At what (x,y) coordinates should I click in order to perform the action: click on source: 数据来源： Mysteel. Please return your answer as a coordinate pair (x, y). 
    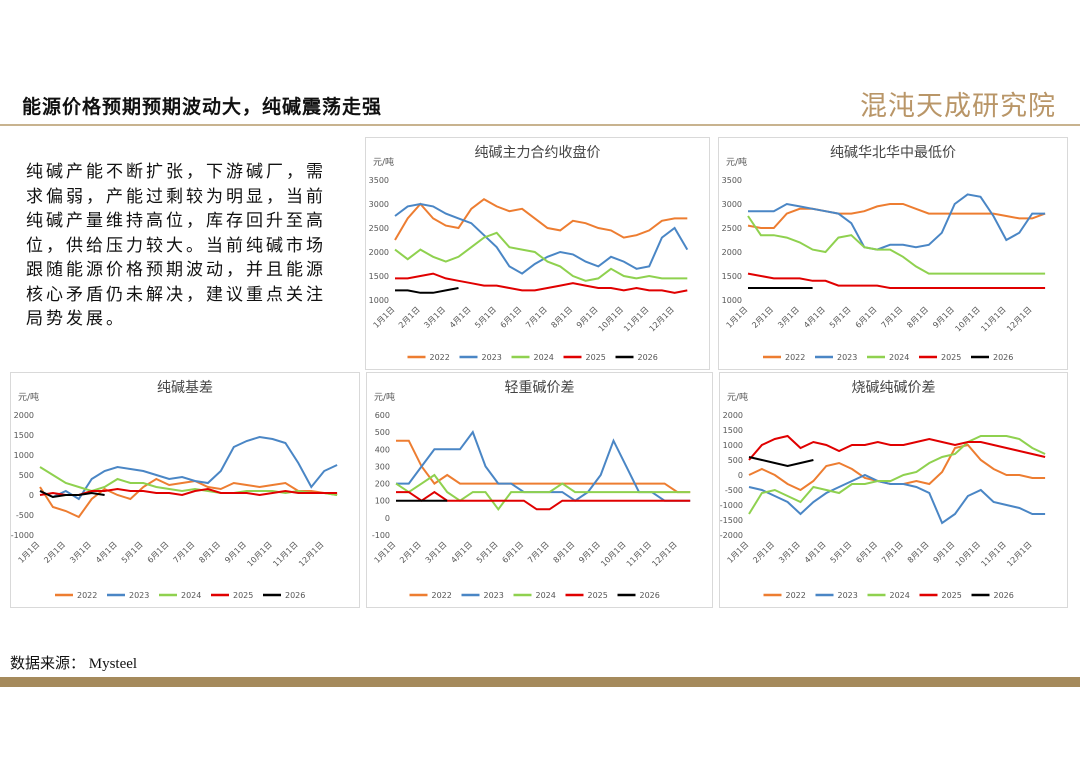
    Looking at the image, I should click on (74, 664).